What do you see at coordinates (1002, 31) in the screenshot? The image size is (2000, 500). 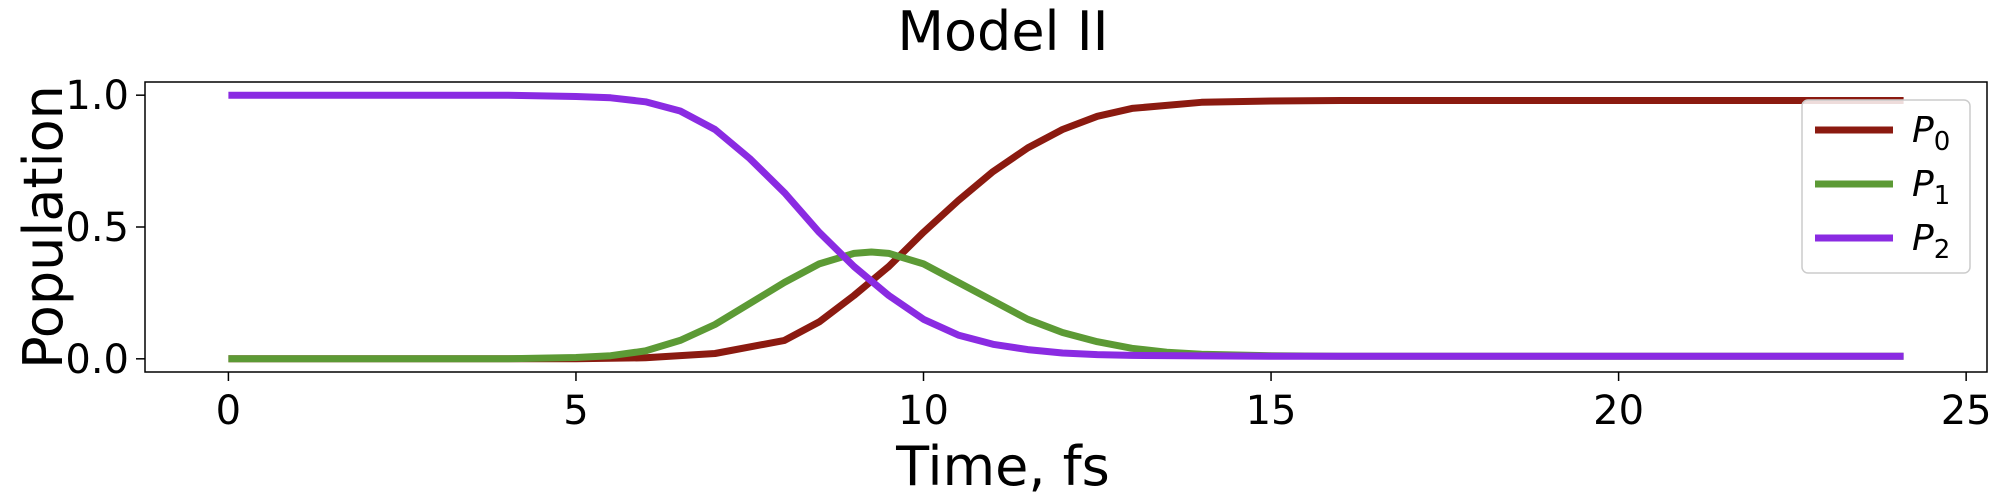 I see `chart-title: Model II` at bounding box center [1002, 31].